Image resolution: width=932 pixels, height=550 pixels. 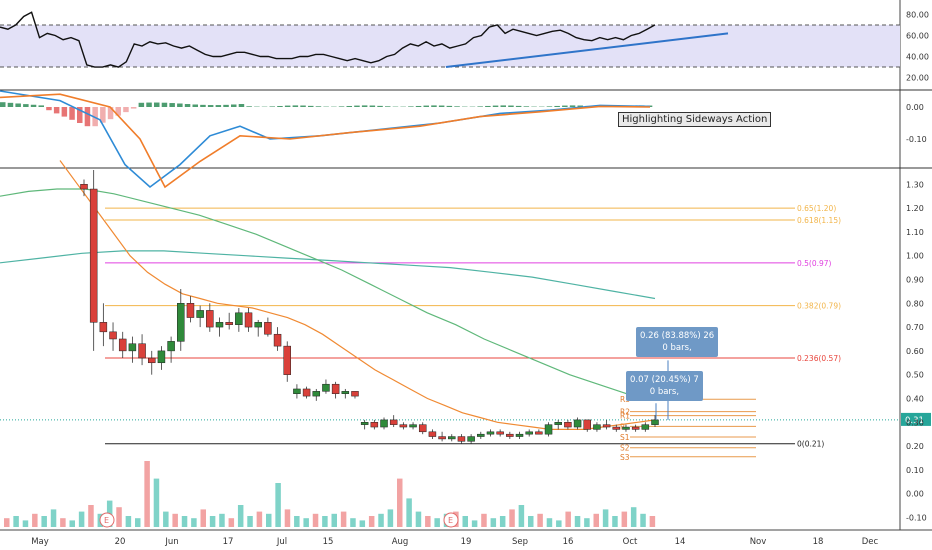 I want to click on fib-level-label: 0.382(0.79), so click(x=819, y=306).